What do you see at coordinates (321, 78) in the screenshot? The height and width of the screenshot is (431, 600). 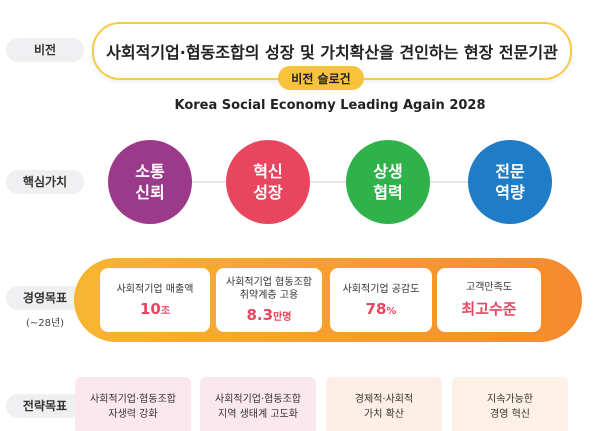 I see `slogan-label: 비전 슬로건` at bounding box center [321, 78].